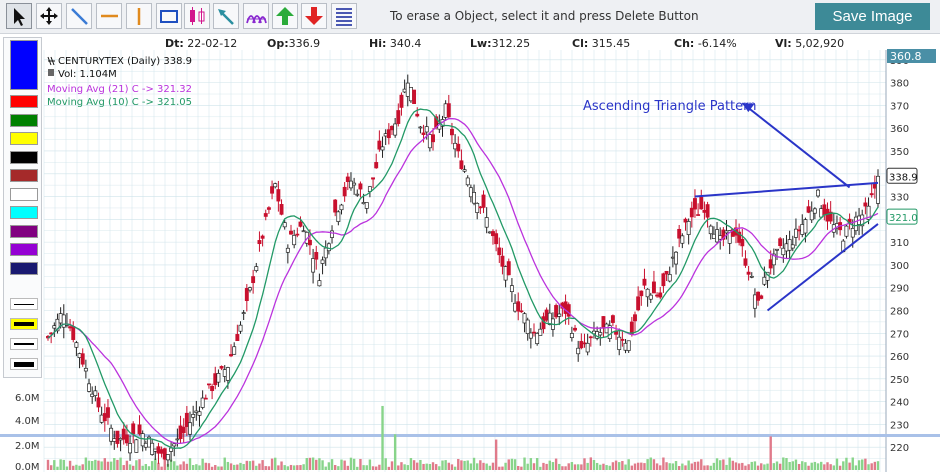 The image size is (940, 472). Describe the element at coordinates (24, 344) in the screenshot. I see `line-style-medium` at that location.